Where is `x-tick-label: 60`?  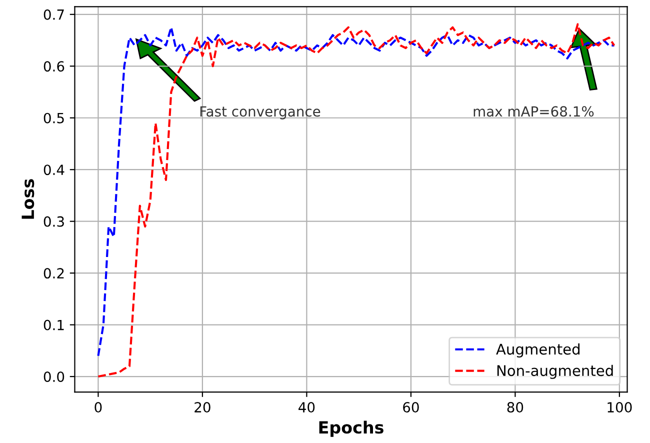 x-tick-label: 60 is located at coordinates (411, 407).